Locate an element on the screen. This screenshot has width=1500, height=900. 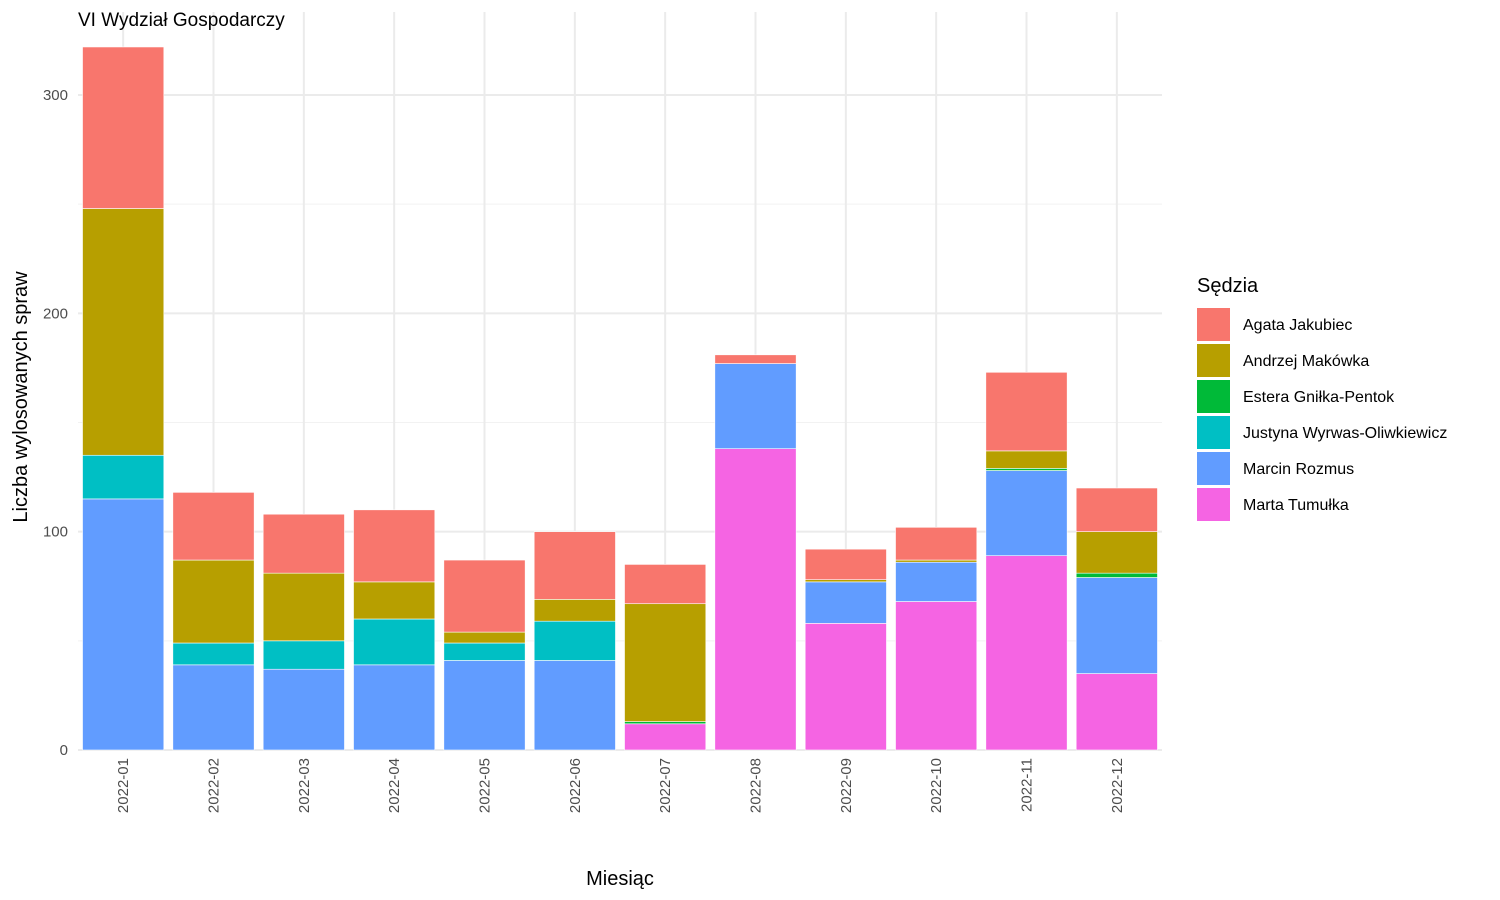
x-tick-label: 2022-03 is located at coordinates (304, 785).